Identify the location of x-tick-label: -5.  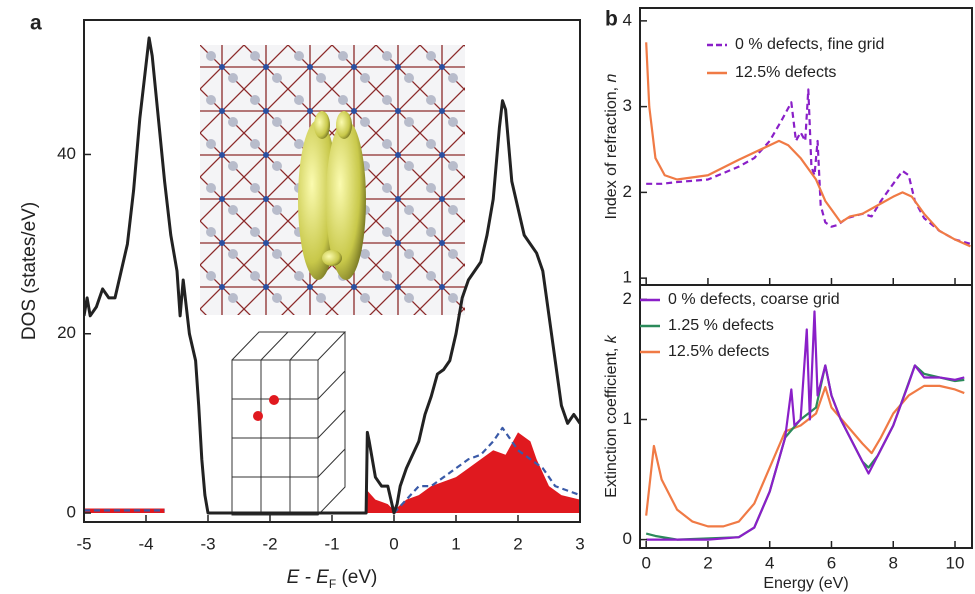
(83, 543).